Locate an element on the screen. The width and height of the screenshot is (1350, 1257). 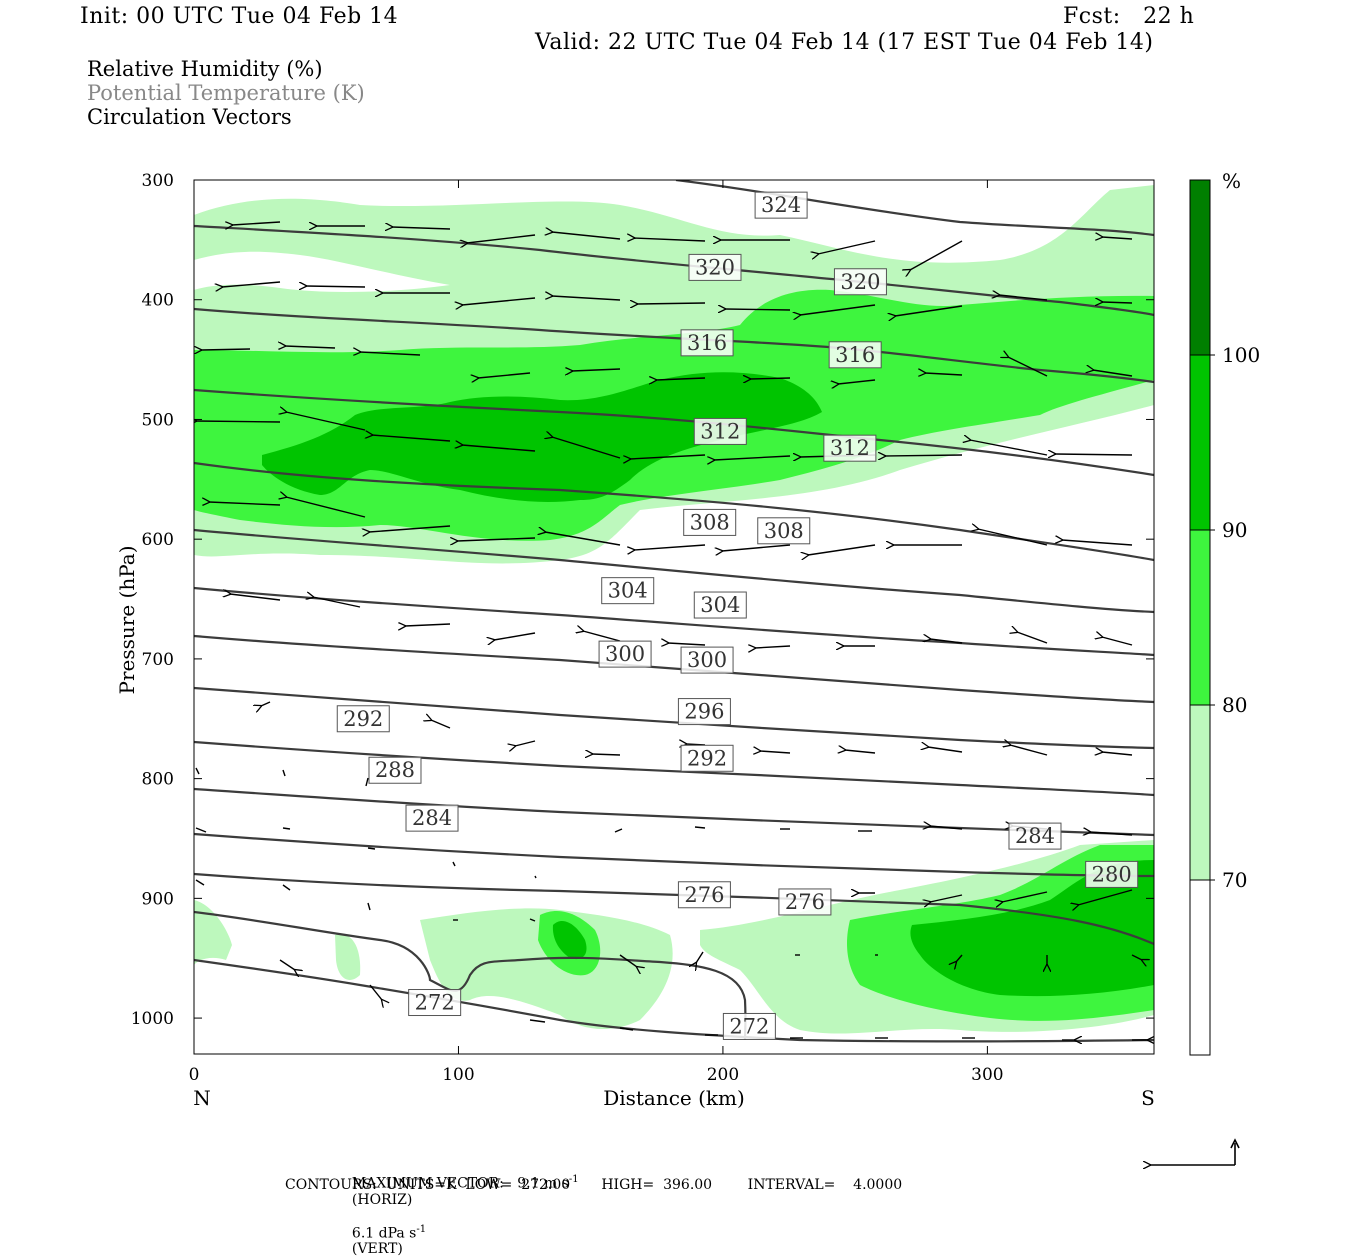
y-tick-label: 700 is located at coordinates (158, 660).